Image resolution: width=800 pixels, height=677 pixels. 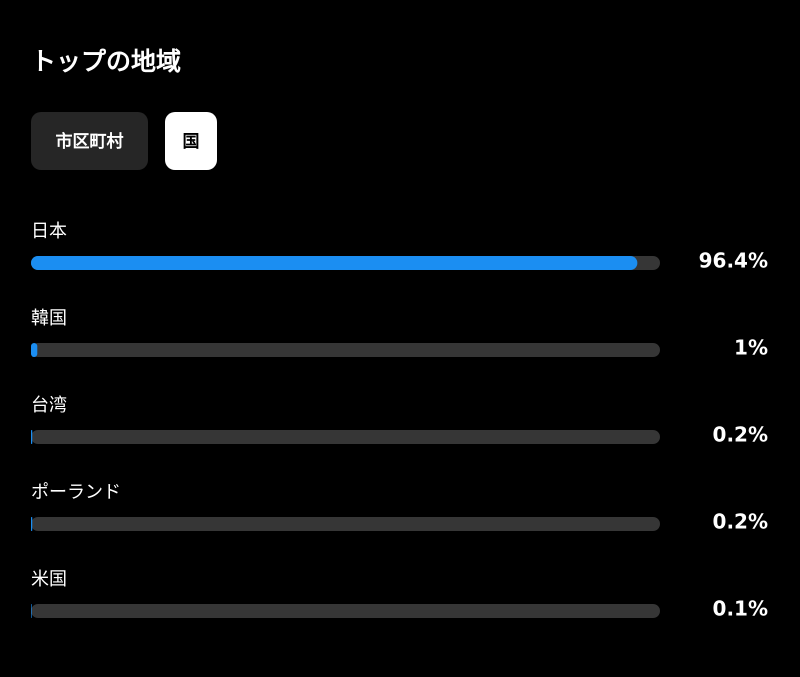 I want to click on value-label: 96.4%, so click(x=733, y=261).